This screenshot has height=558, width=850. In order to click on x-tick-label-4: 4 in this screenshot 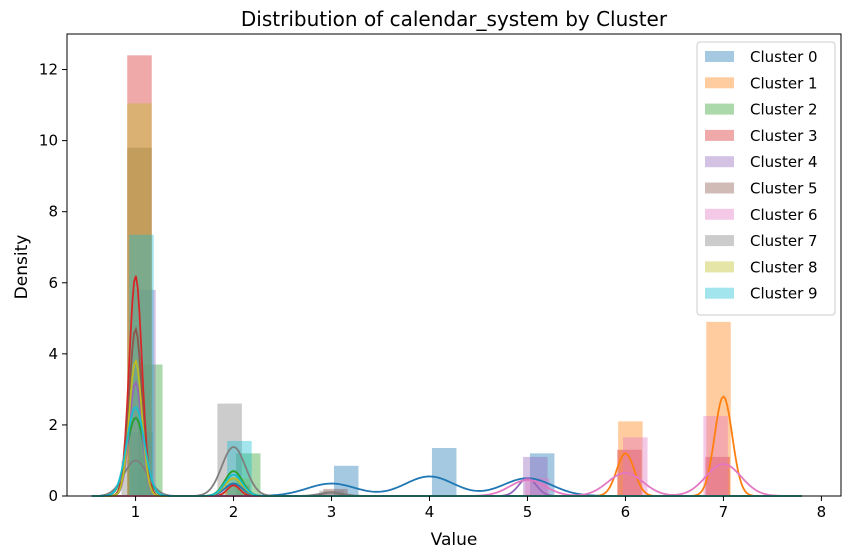, I will do `click(430, 512)`.